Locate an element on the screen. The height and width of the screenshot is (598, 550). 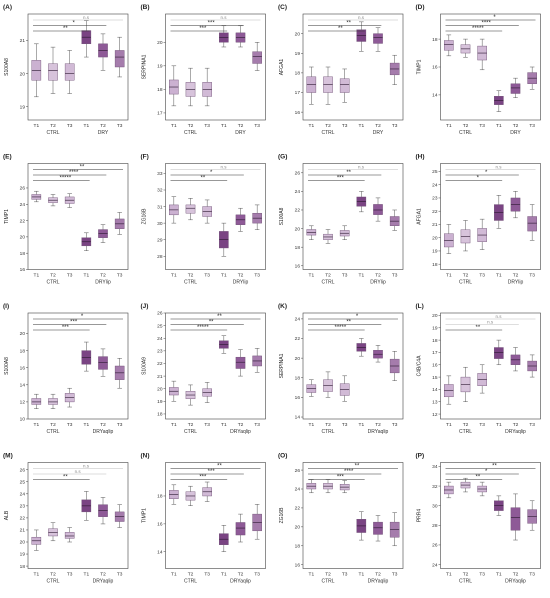
significance-bar: * is located at coordinates (353, 317).